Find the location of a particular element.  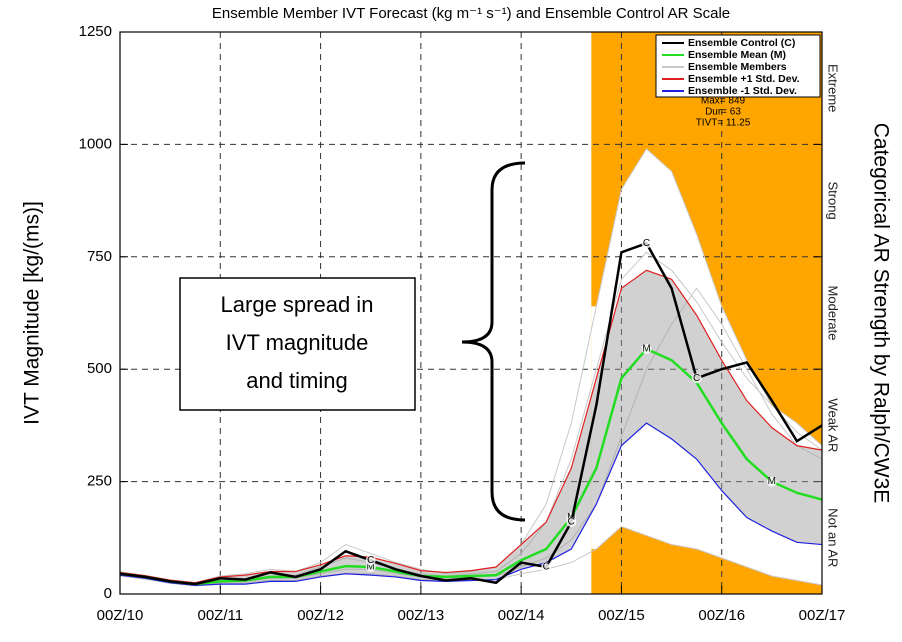

legend-label: Ensemble Members is located at coordinates (737, 67).